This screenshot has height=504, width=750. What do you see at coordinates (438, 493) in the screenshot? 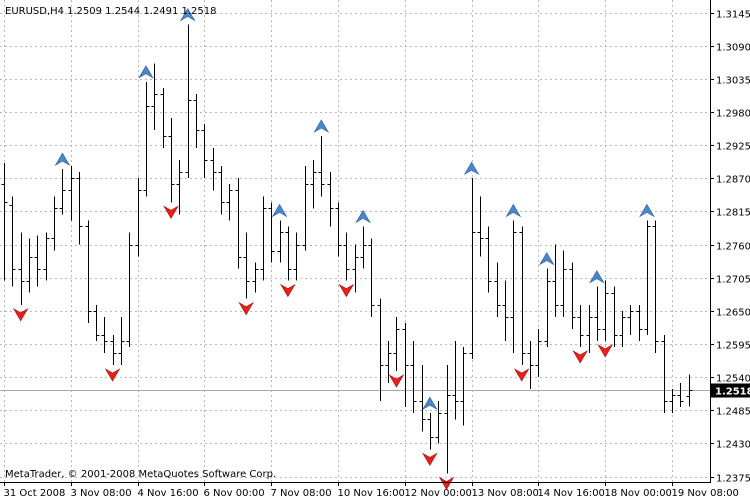
I see `time-tick-label: 12 Nov 00:00` at bounding box center [438, 493].